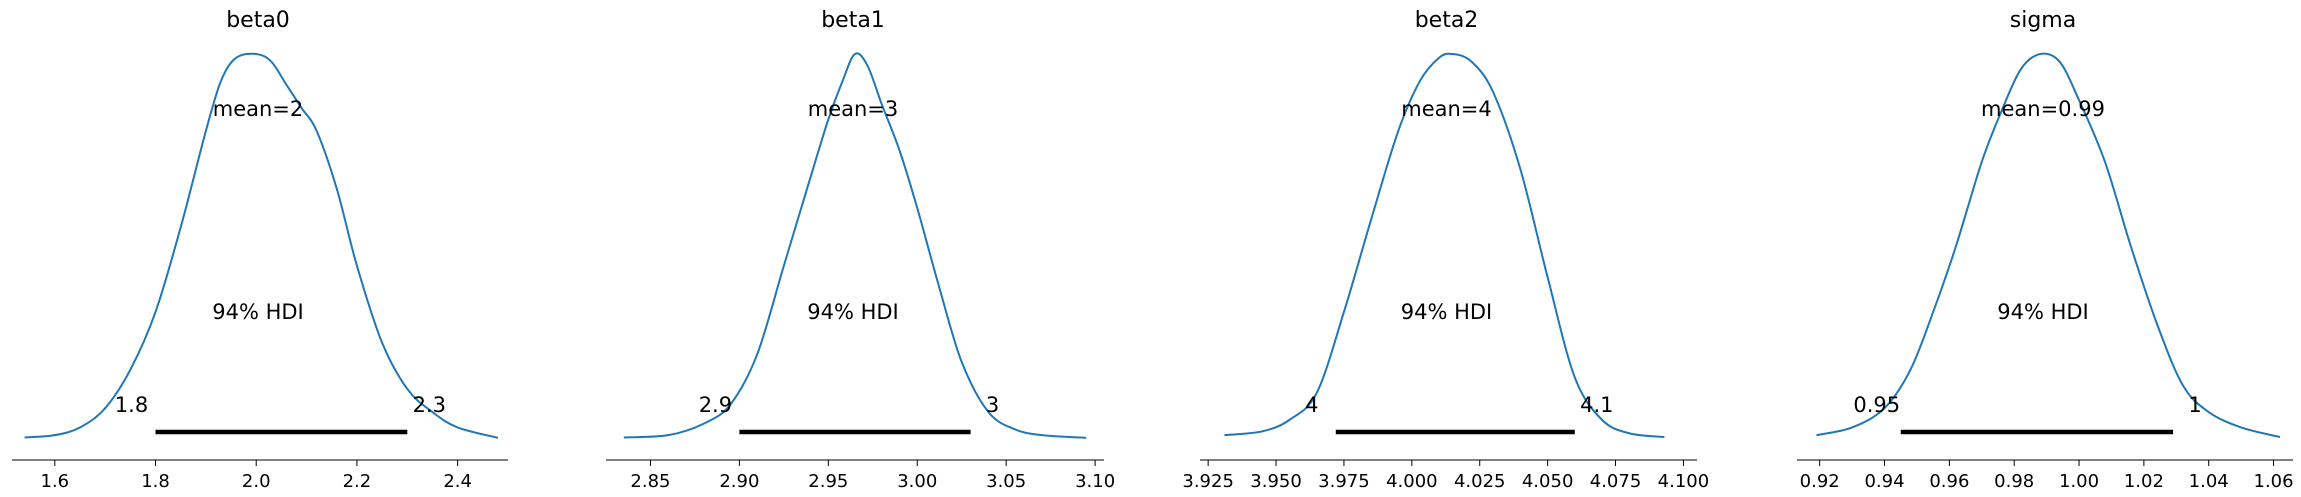 The image size is (2301, 497). What do you see at coordinates (1446, 109) in the screenshot?
I see `mean-label: mean=4` at bounding box center [1446, 109].